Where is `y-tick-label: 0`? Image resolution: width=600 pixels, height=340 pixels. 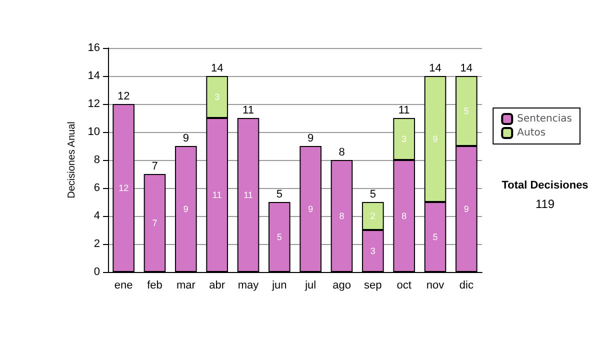
y-tick-label: 0 is located at coordinates (97, 272).